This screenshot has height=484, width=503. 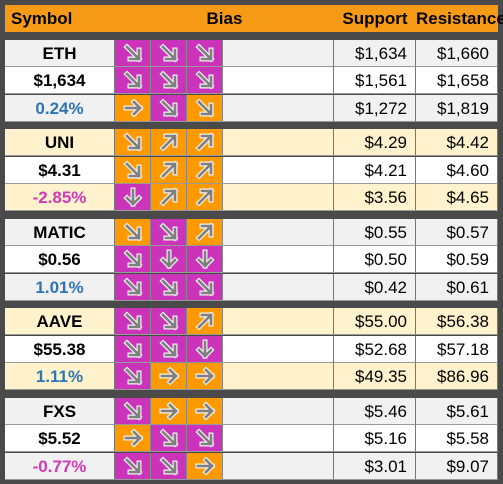 What do you see at coordinates (457, 260) in the screenshot?
I see `resistance-value: $0.59` at bounding box center [457, 260].